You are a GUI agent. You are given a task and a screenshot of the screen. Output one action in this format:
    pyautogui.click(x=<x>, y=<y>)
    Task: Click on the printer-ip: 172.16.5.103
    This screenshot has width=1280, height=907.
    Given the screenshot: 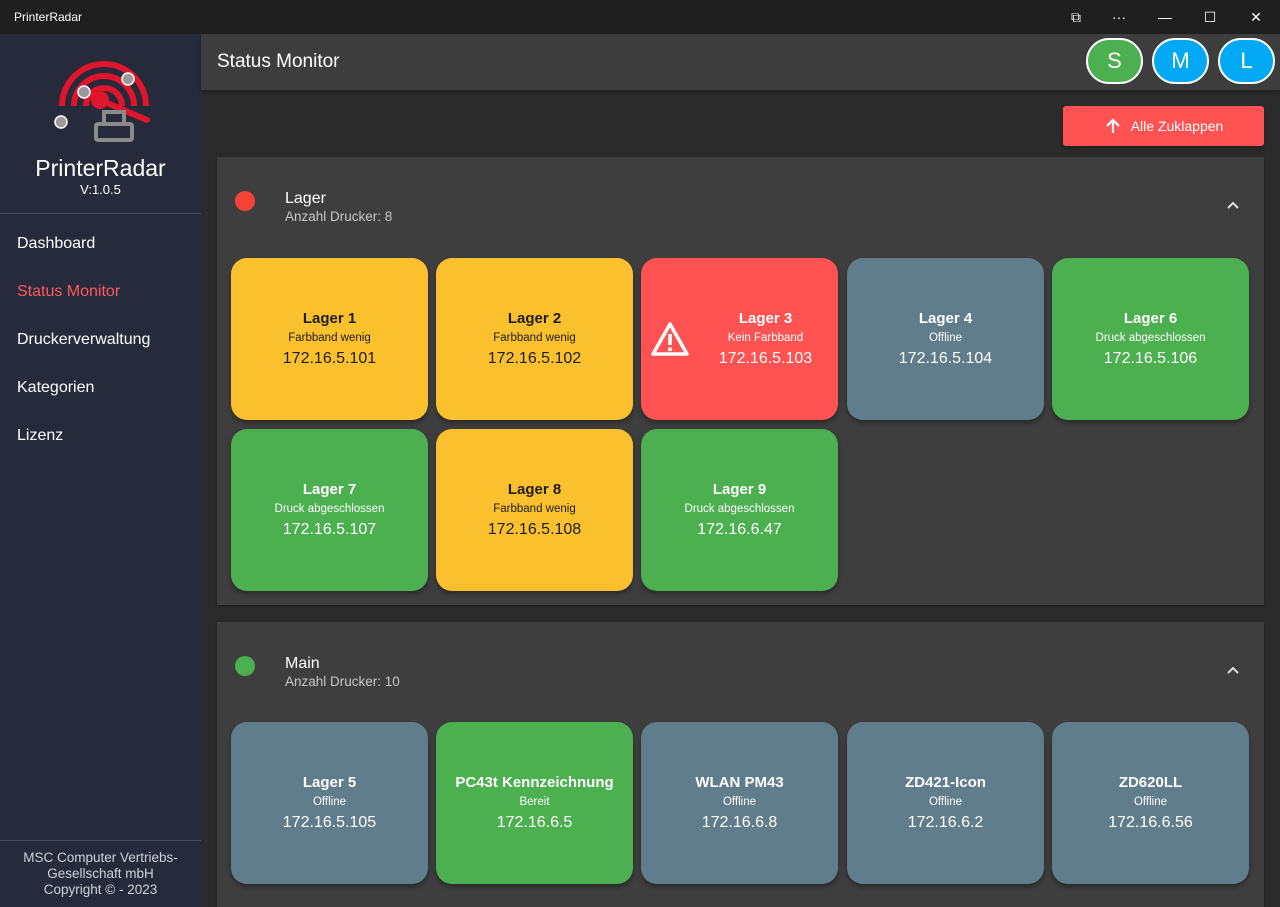 What is the action you would take?
    pyautogui.click(x=765, y=358)
    